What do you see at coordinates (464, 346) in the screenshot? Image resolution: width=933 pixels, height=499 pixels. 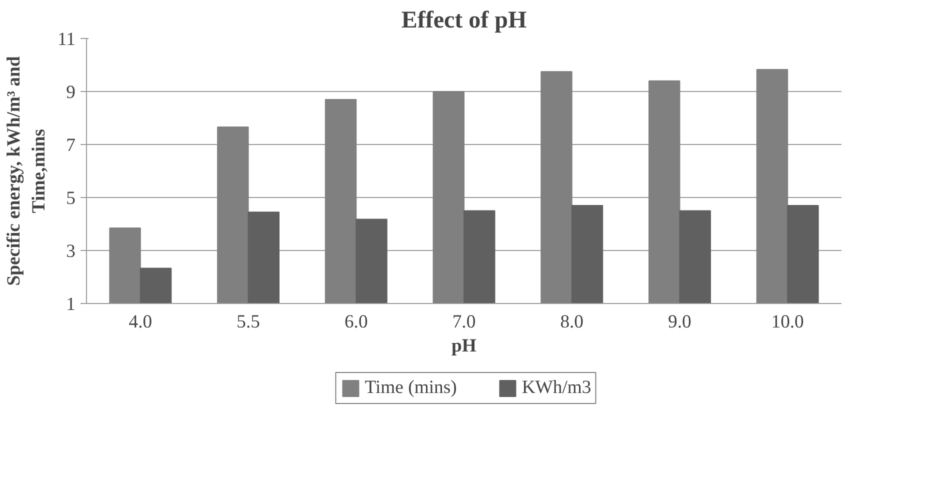 I see `x-axis-title: pH` at bounding box center [464, 346].